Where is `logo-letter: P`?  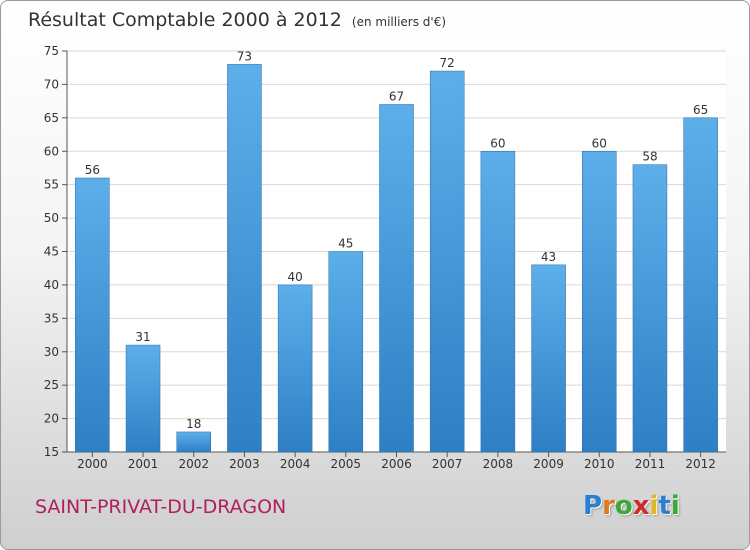
logo-letter: P is located at coordinates (593, 506).